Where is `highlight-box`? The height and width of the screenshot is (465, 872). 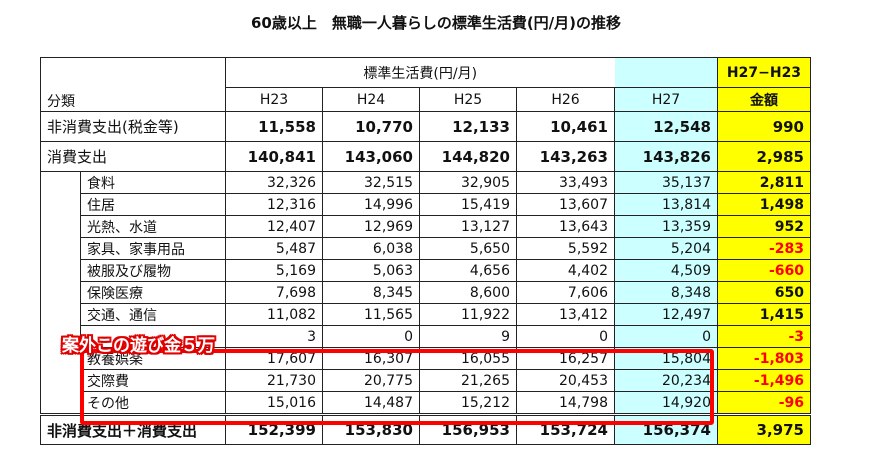
highlight-box is located at coordinates (397, 387).